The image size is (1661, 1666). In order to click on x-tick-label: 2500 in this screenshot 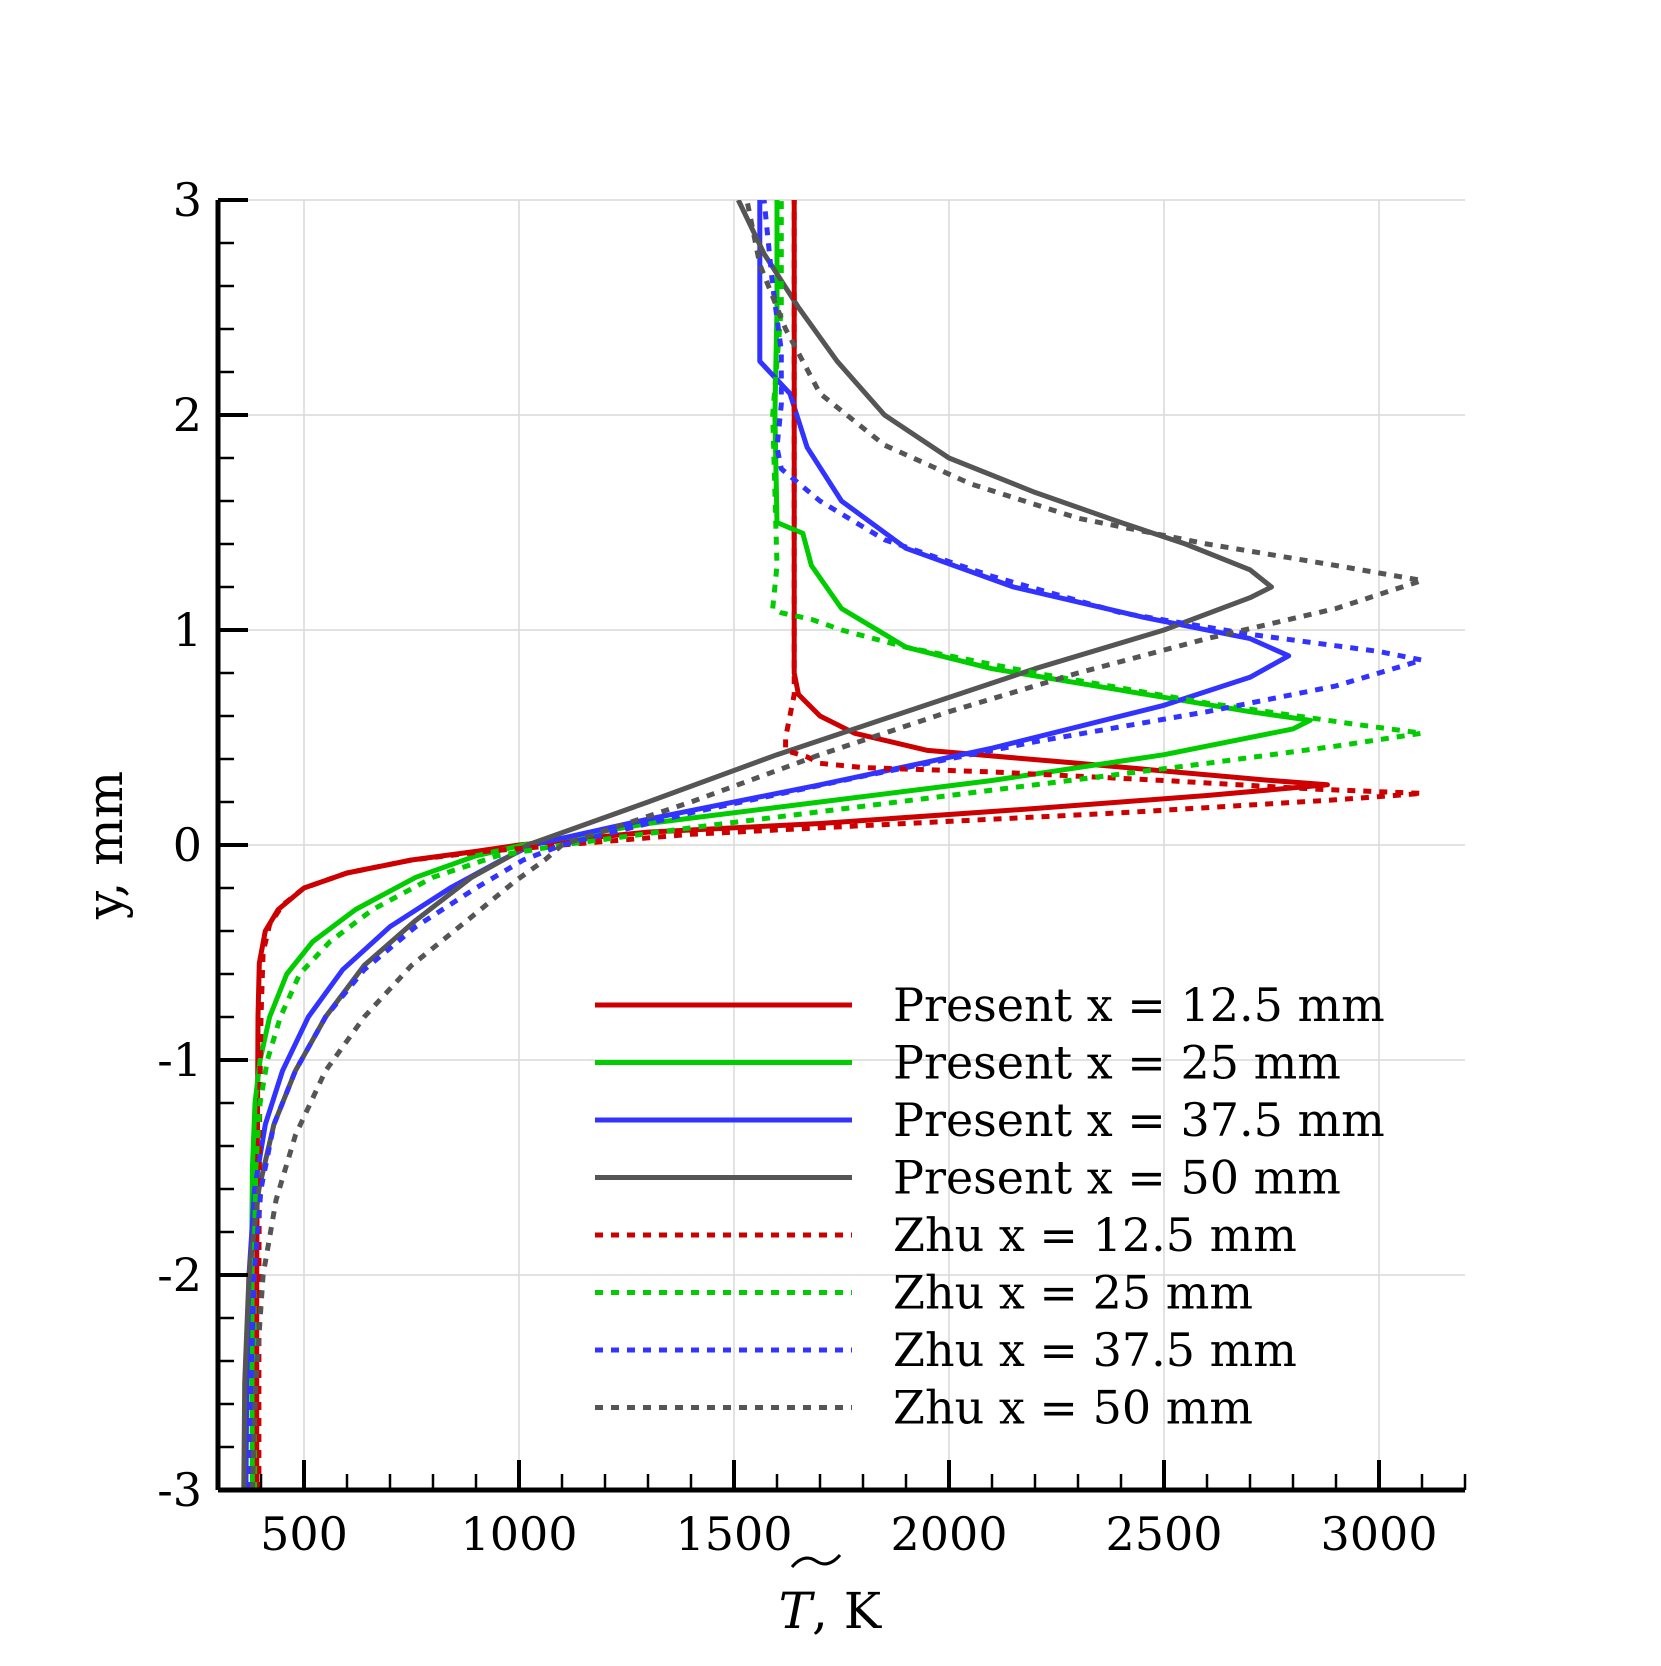, I will do `click(1163, 1534)`.